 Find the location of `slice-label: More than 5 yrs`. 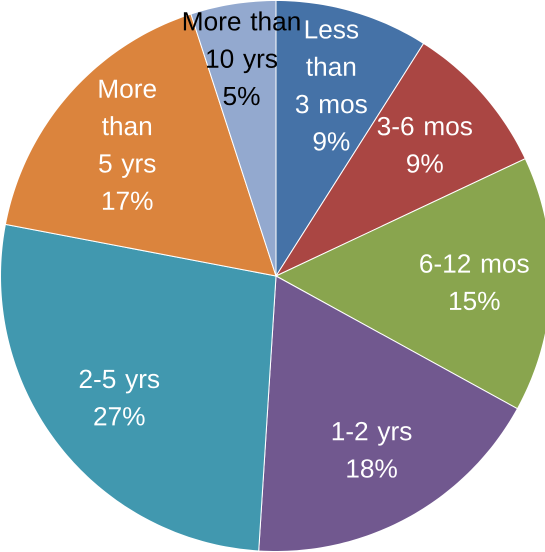

slice-label: More than 5 yrs is located at coordinates (127, 129).